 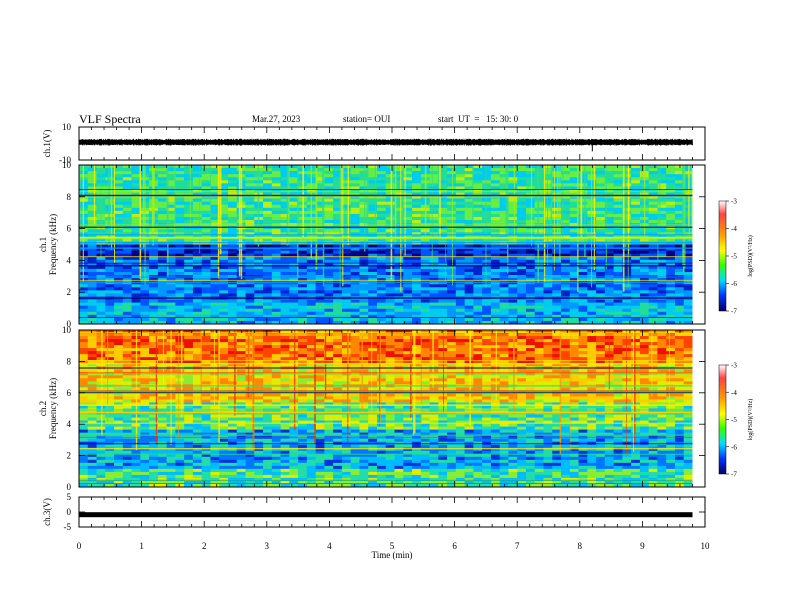 I want to click on start-time-label: start UT = 15: 30: 0, so click(x=478, y=119).